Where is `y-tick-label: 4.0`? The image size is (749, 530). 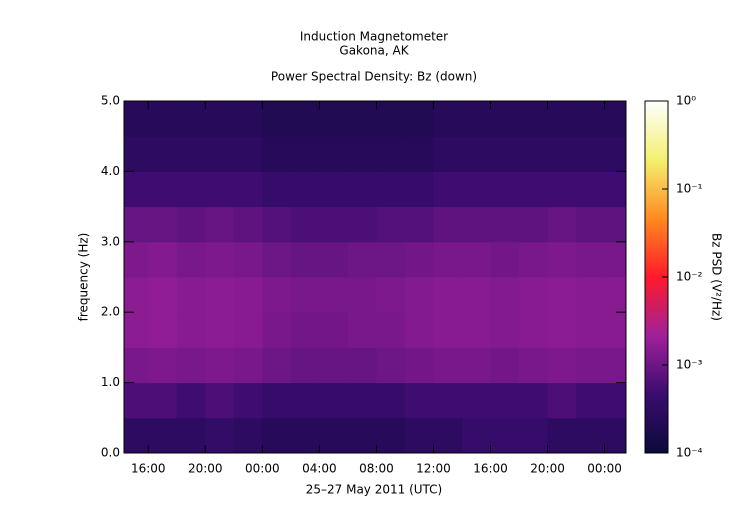
y-tick-label: 4.0 is located at coordinates (110, 171).